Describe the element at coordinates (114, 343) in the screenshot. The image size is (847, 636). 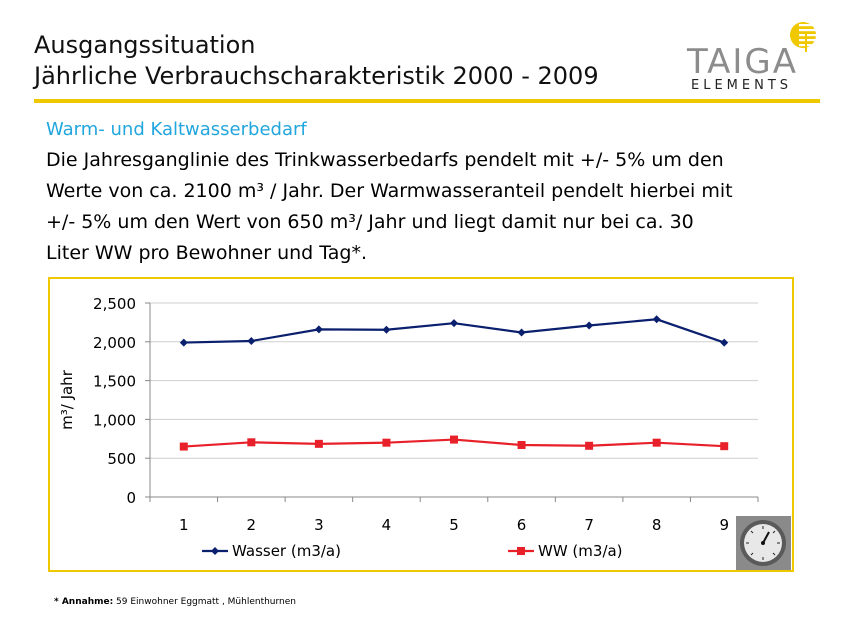
I see `y-tick-label: 2,000` at that location.